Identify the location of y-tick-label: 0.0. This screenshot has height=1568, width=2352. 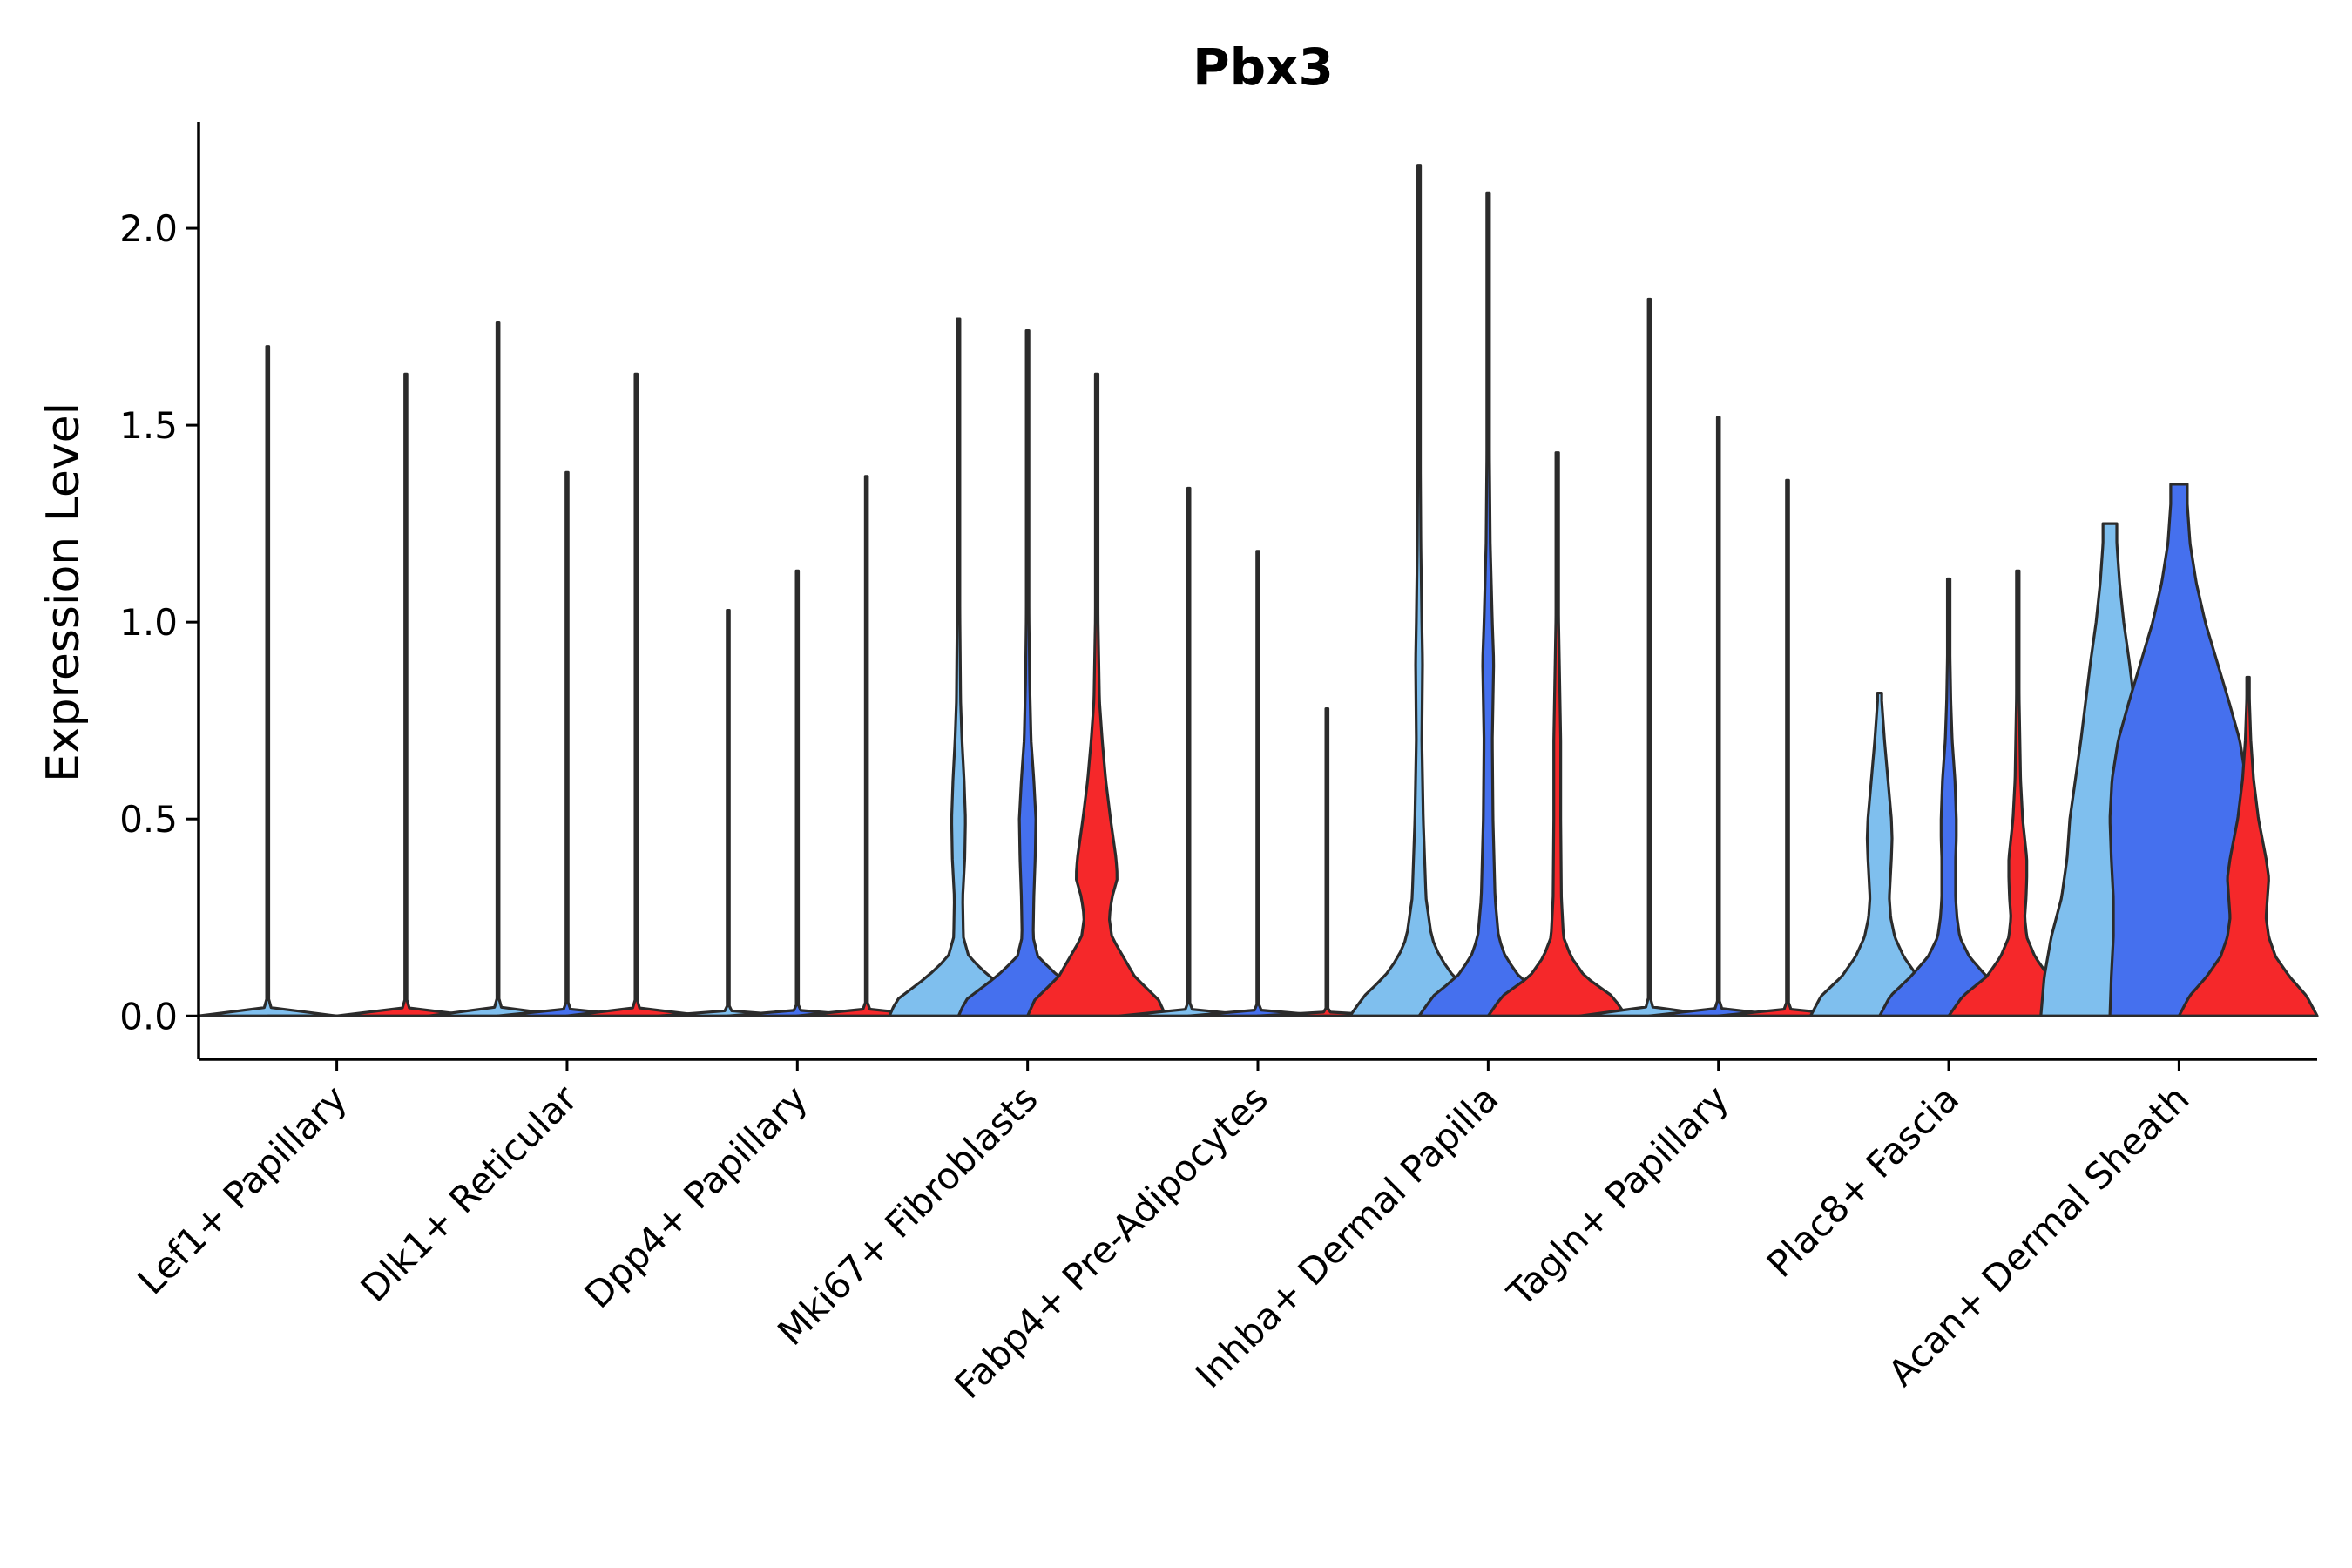
(148, 1016).